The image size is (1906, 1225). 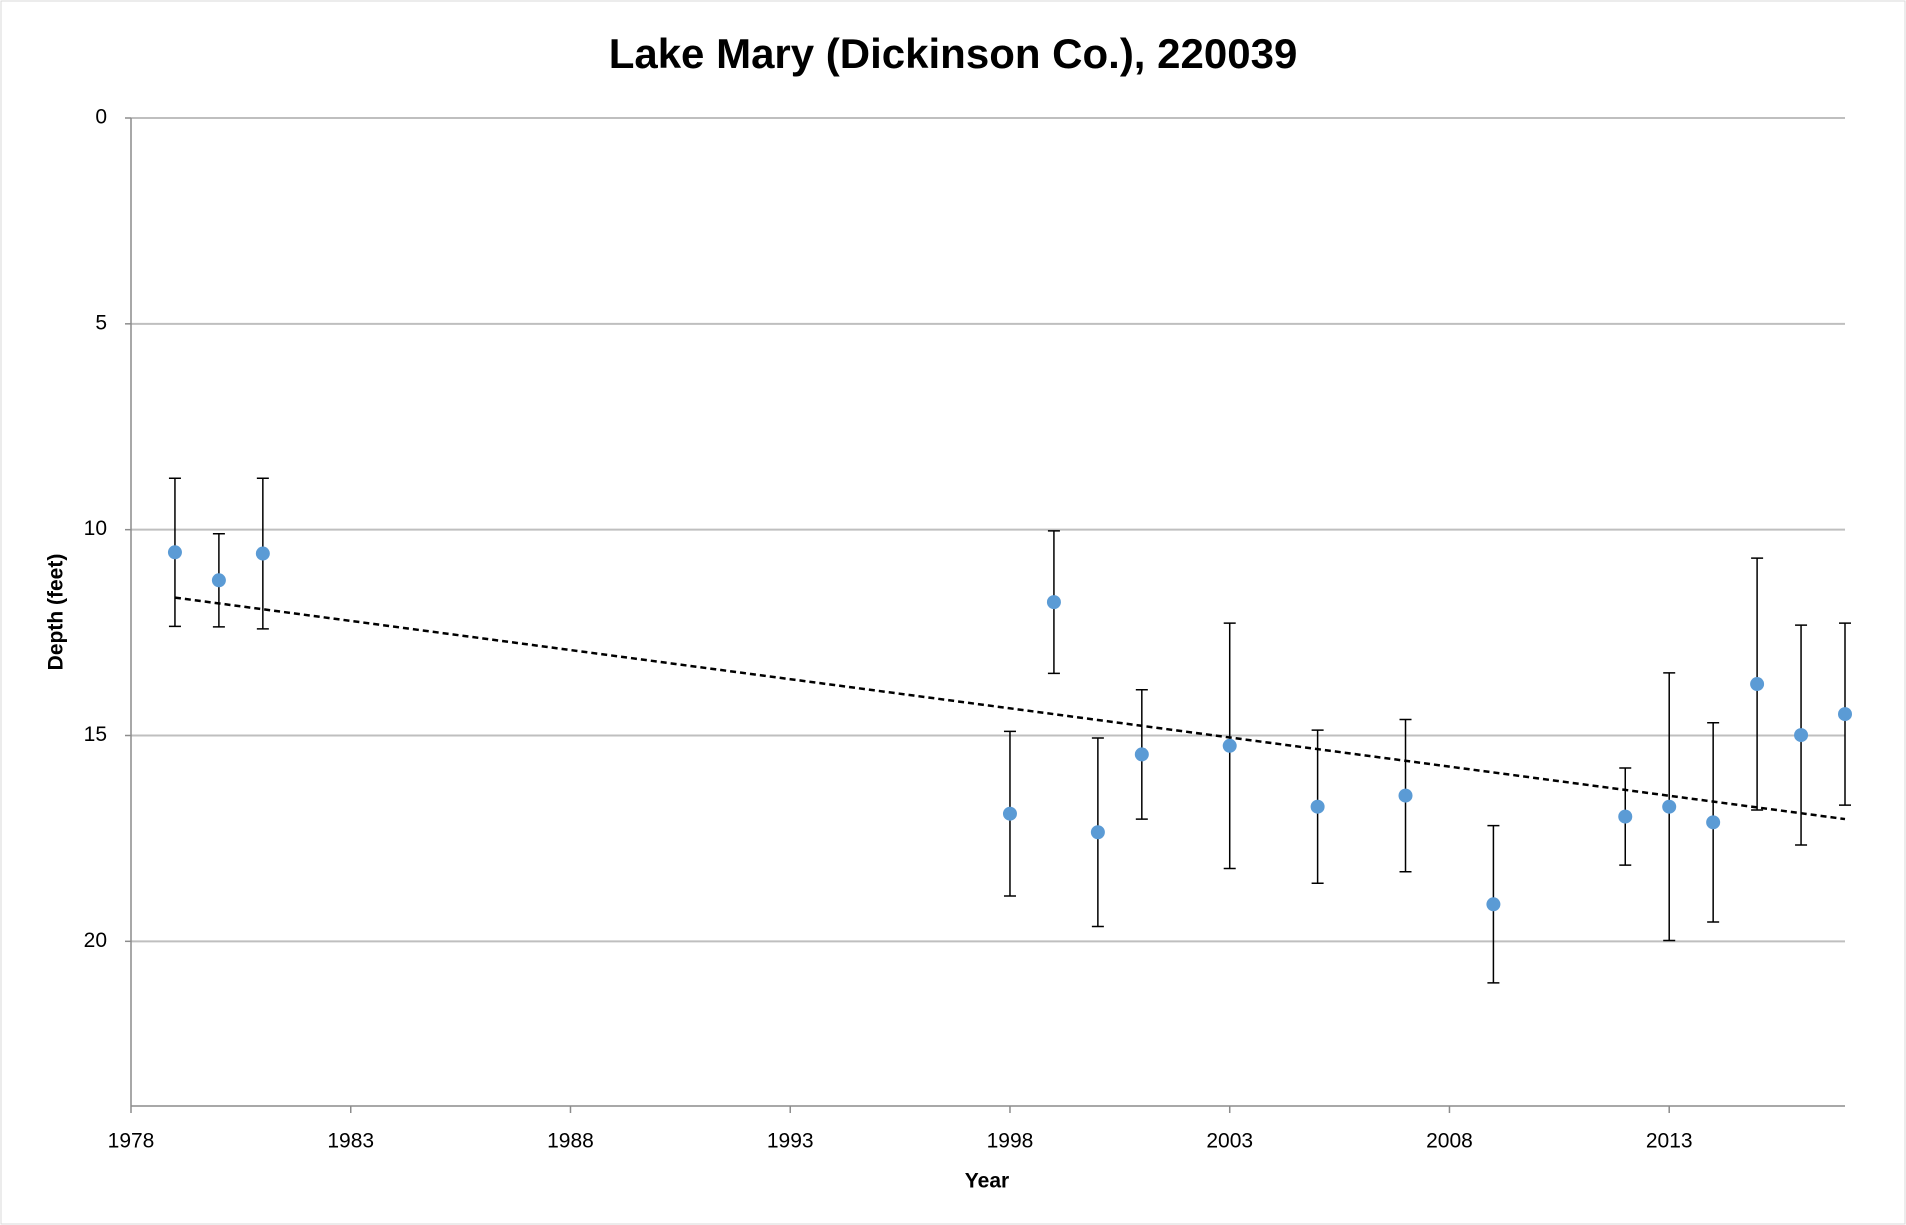 What do you see at coordinates (95, 528) in the screenshot?
I see `y-tick-label: 10` at bounding box center [95, 528].